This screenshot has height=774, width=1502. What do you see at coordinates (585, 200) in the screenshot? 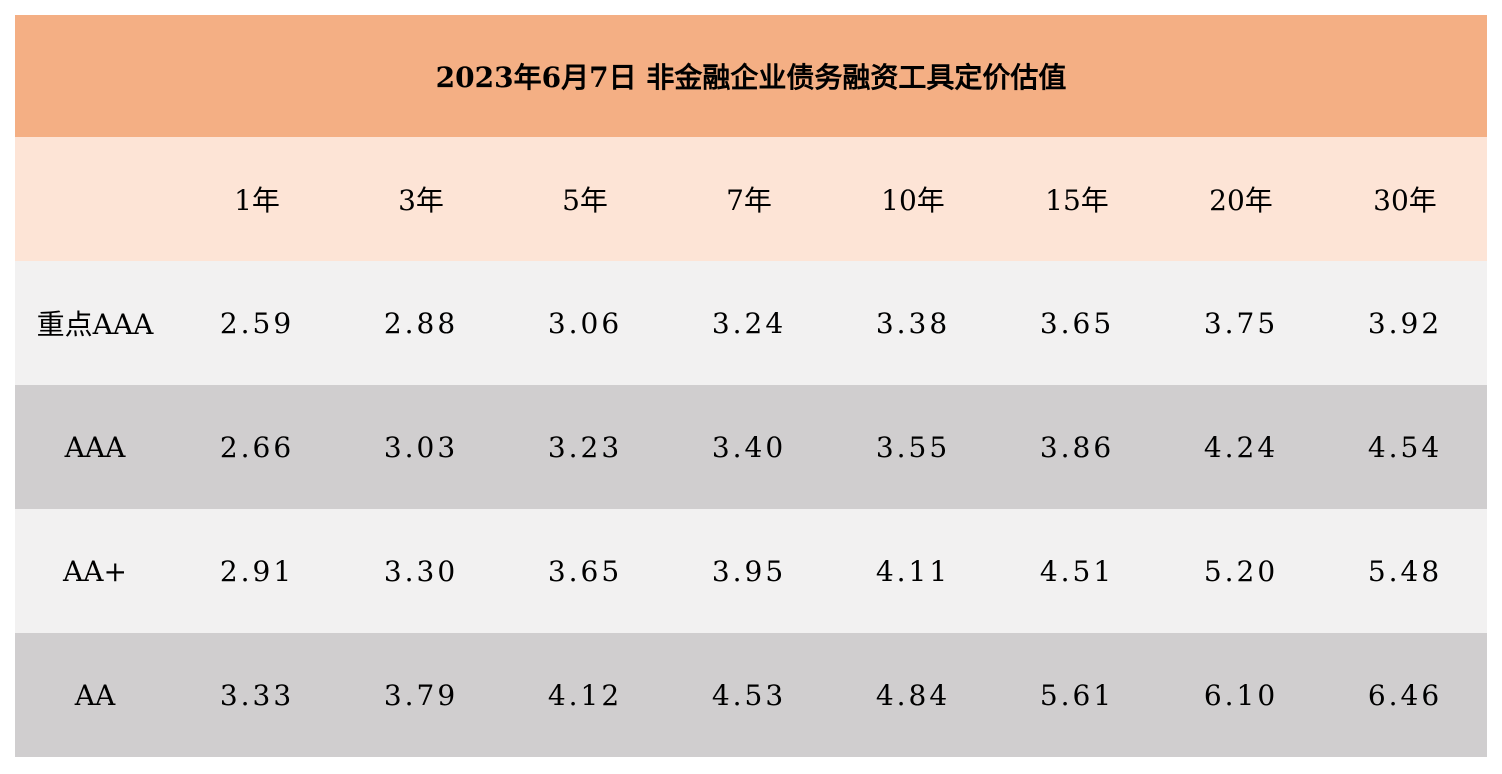
I see `header-cell-5y: 5年` at bounding box center [585, 200].